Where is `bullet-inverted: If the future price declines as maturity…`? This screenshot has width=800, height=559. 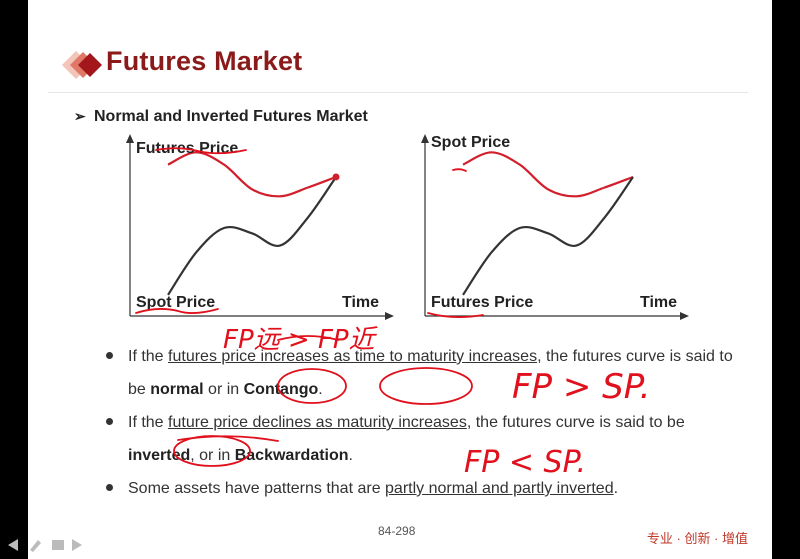
bullet-inverted: If the future price declines as maturity… is located at coordinates (424, 439).